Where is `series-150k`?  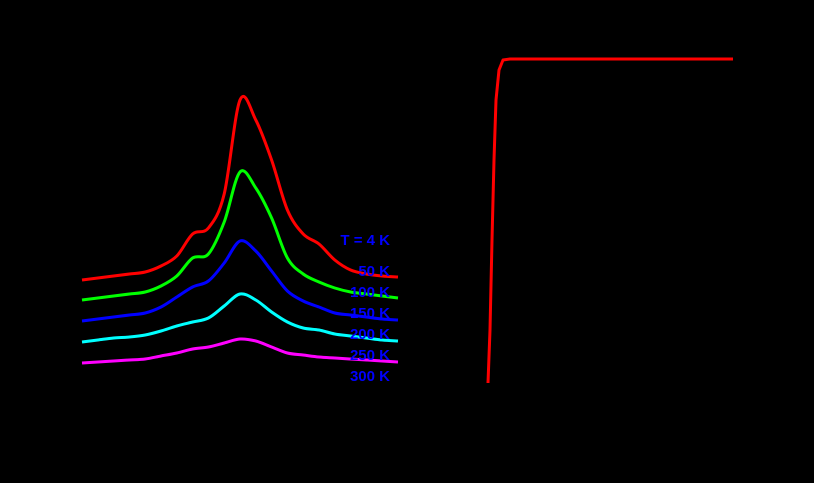 series-150k is located at coordinates (240, 318).